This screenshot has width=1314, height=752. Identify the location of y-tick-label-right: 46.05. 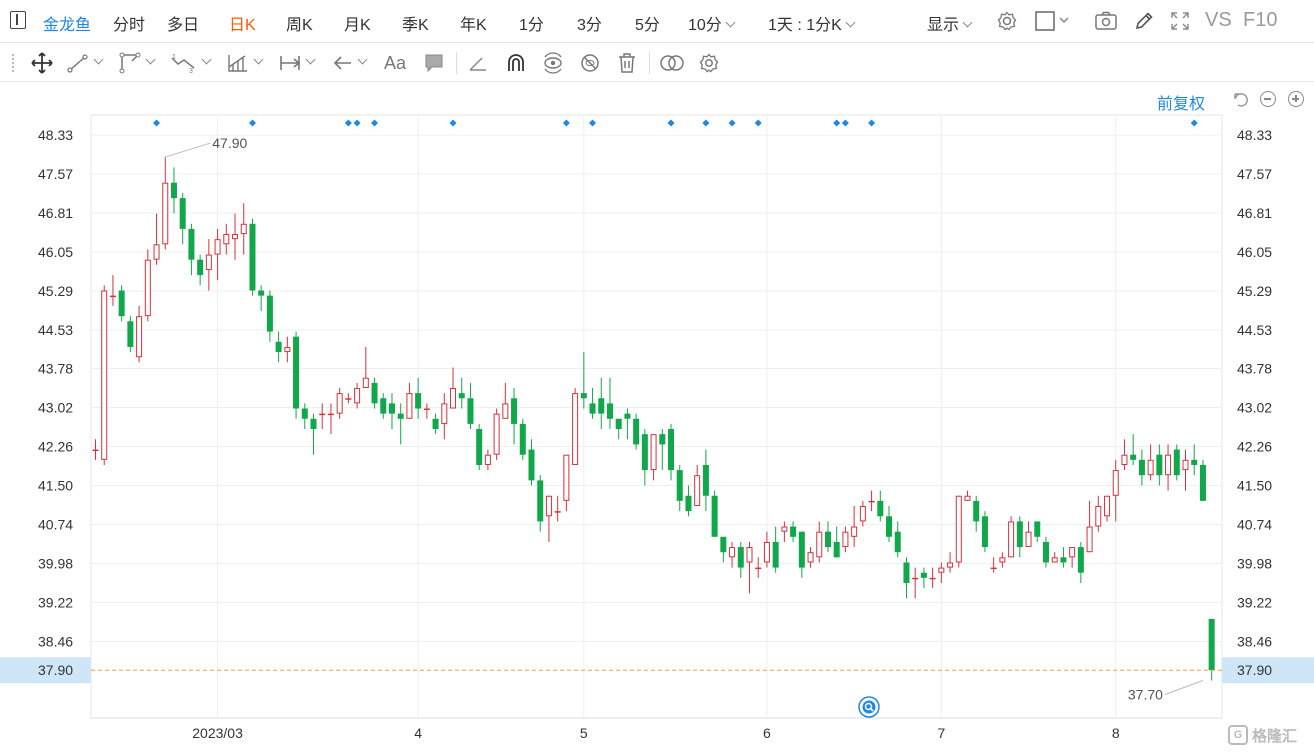
(1254, 252).